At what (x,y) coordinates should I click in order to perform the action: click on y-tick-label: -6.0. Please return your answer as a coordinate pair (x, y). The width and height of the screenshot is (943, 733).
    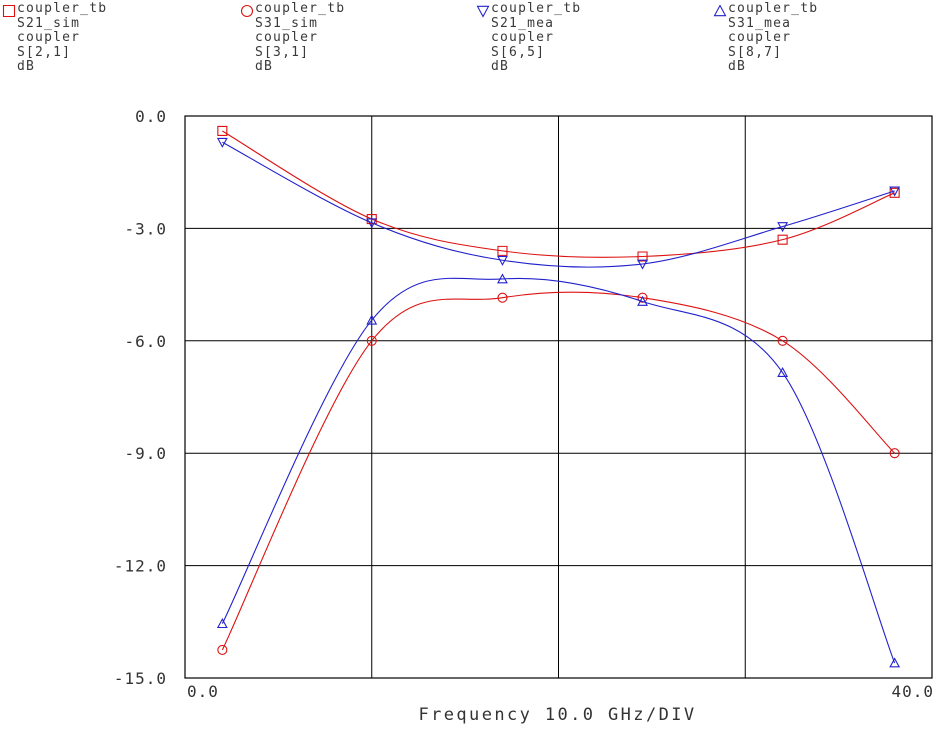
    Looking at the image, I should click on (145, 341).